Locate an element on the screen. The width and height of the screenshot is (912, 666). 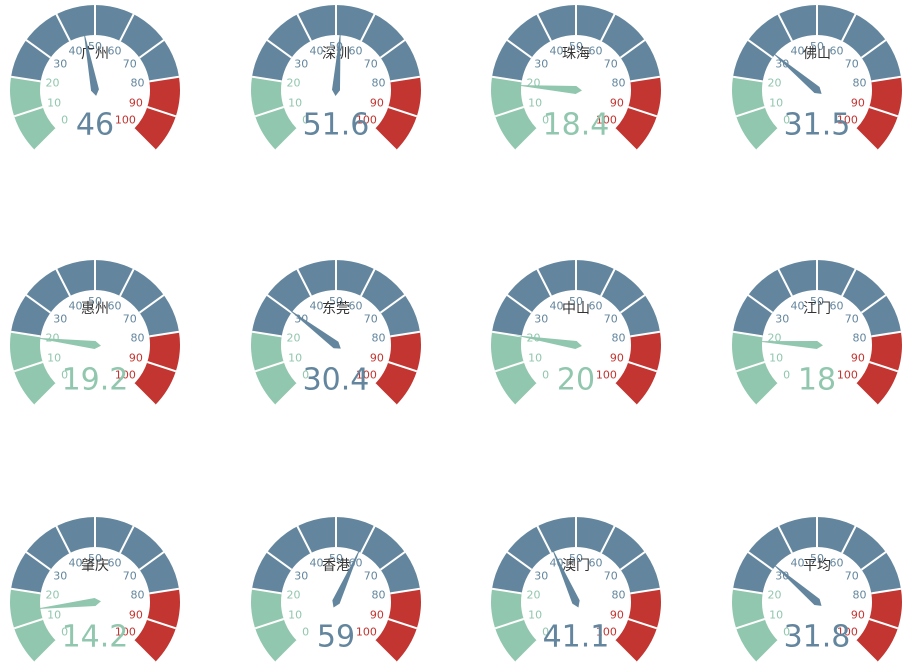
gauge-value: 51.6 is located at coordinates (336, 125).